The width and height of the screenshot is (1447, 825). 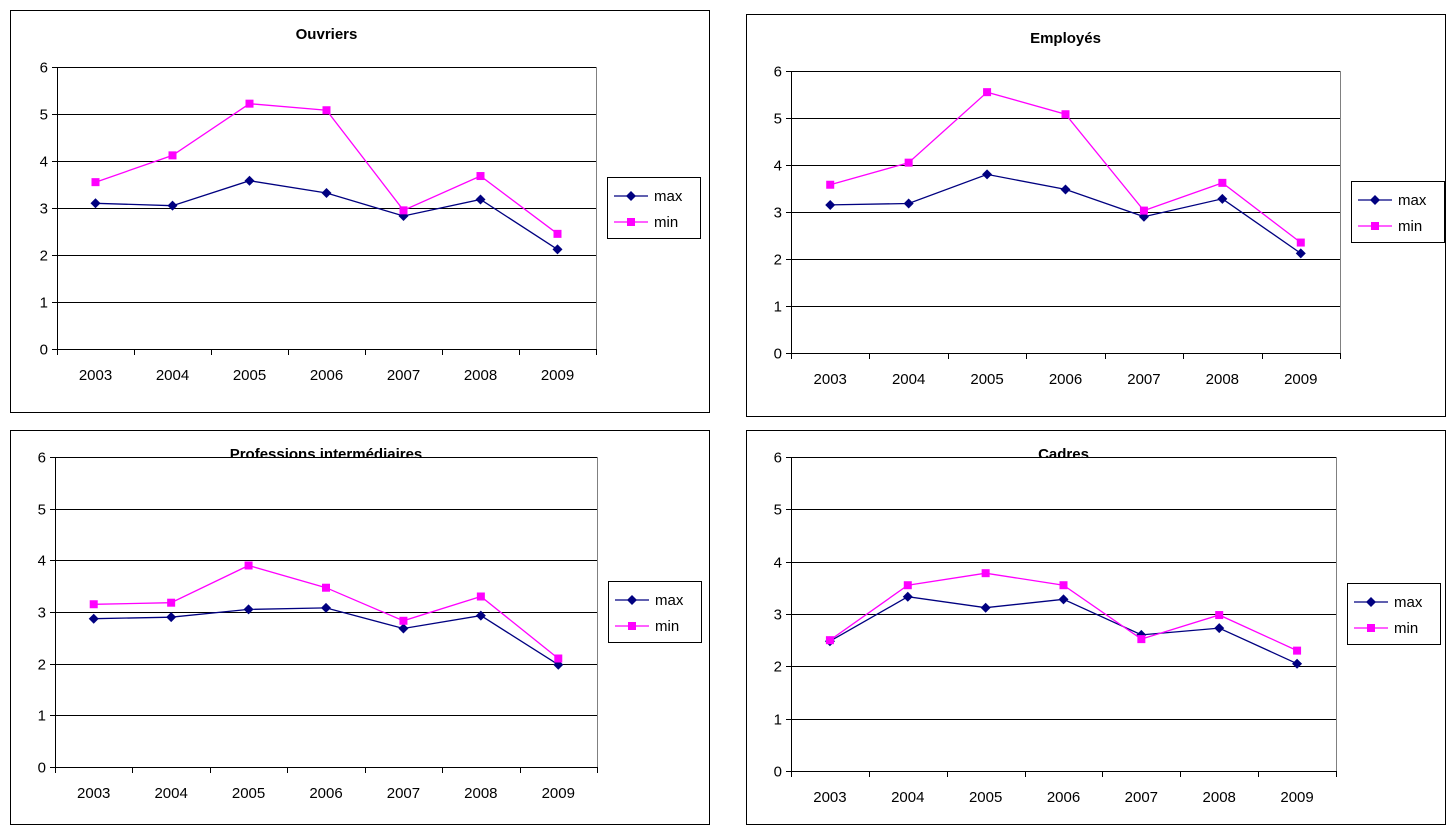 I want to click on chart-title: Ouvriers, so click(x=327, y=34).